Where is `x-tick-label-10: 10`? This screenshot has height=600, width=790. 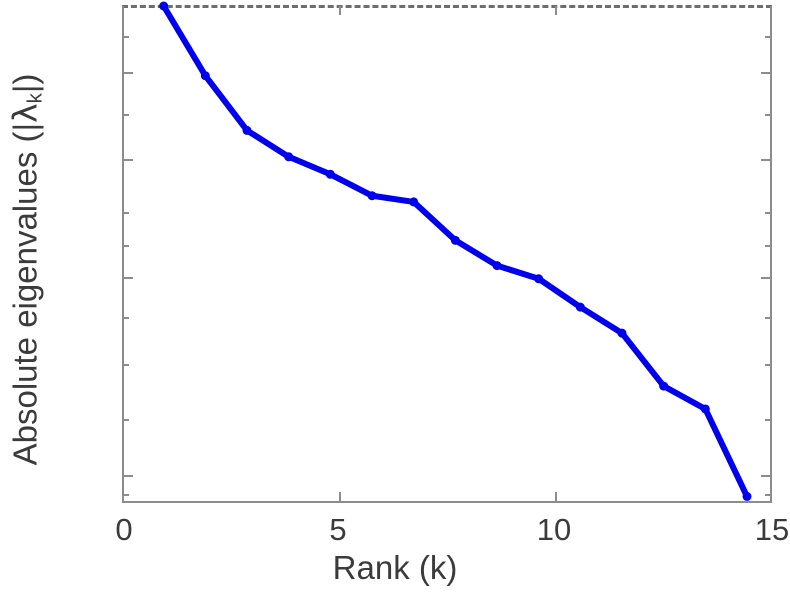
x-tick-label-10: 10 is located at coordinates (554, 529).